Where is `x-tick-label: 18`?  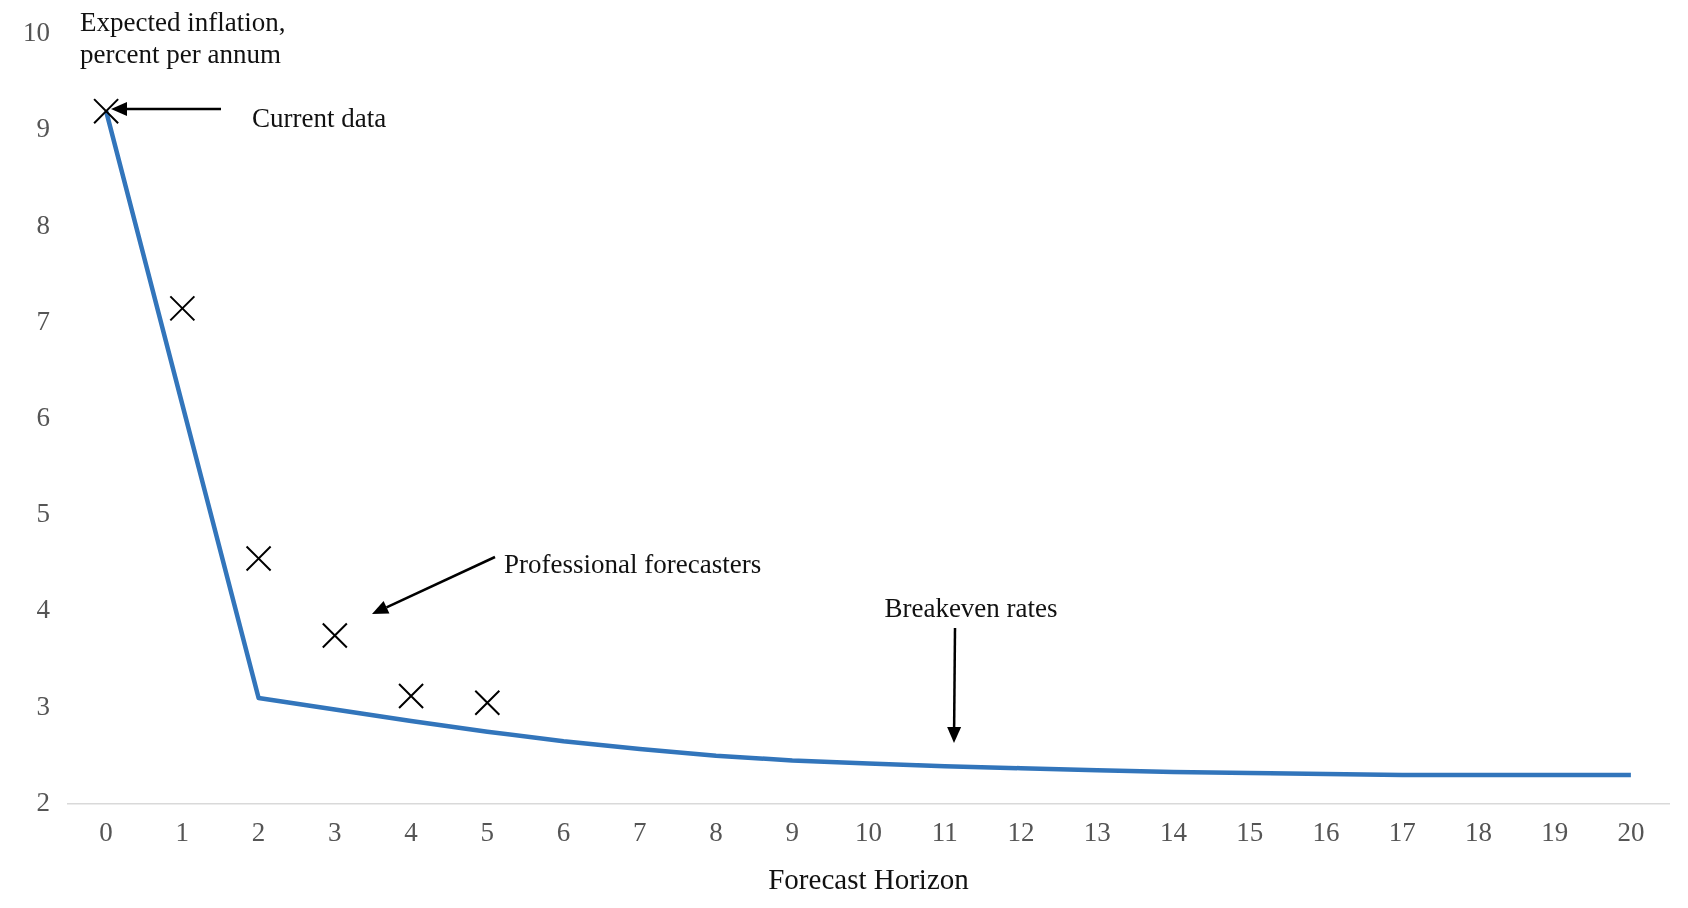 x-tick-label: 18 is located at coordinates (1478, 832).